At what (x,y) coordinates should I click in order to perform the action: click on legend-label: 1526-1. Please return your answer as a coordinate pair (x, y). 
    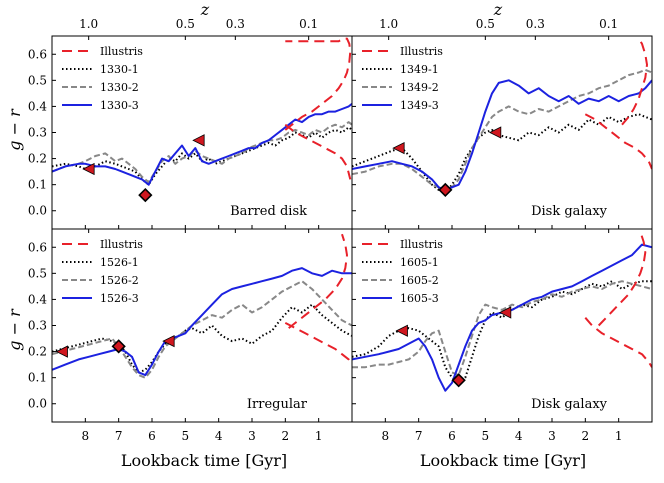
    Looking at the image, I should click on (119, 262).